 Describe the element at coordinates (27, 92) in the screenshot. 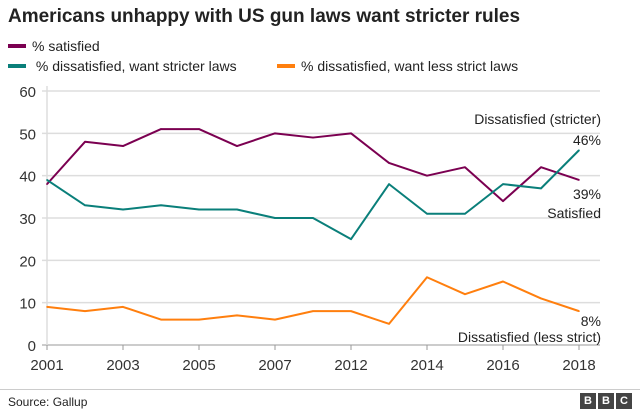

I see `y-tick-label: 60` at that location.